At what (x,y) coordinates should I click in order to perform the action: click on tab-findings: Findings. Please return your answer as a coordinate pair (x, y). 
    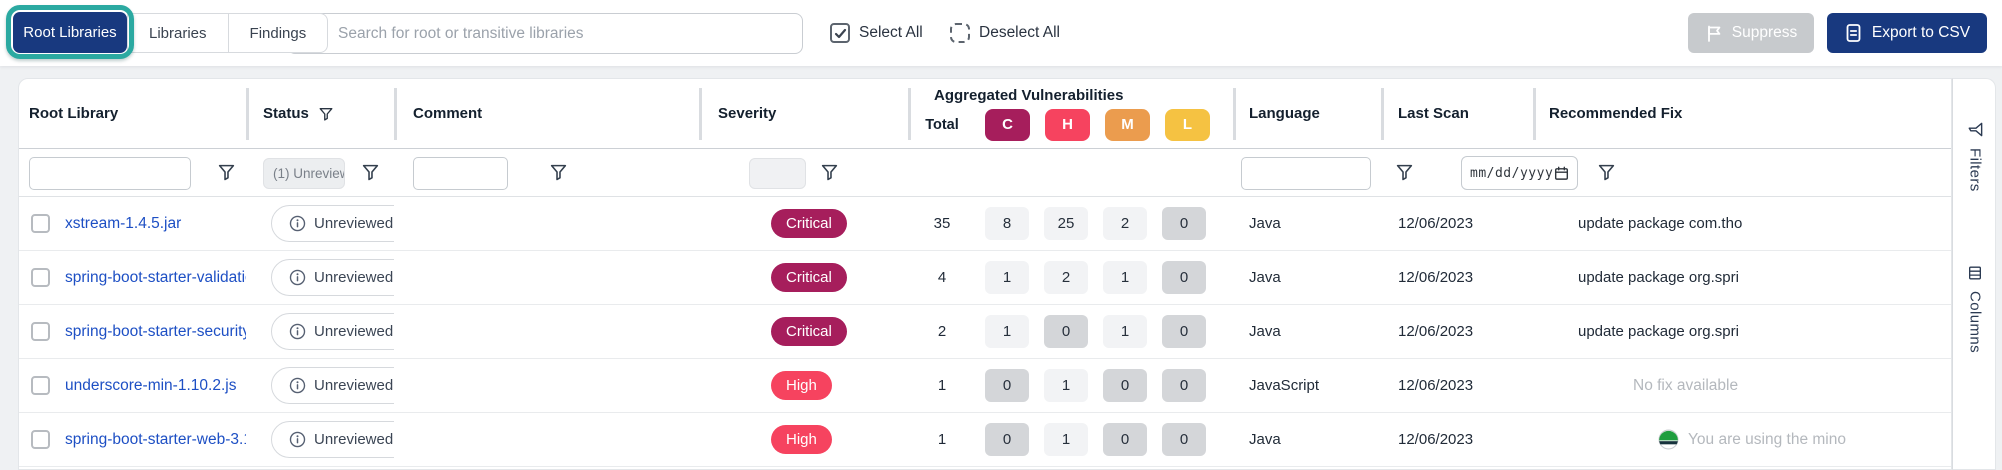
    Looking at the image, I should click on (277, 33).